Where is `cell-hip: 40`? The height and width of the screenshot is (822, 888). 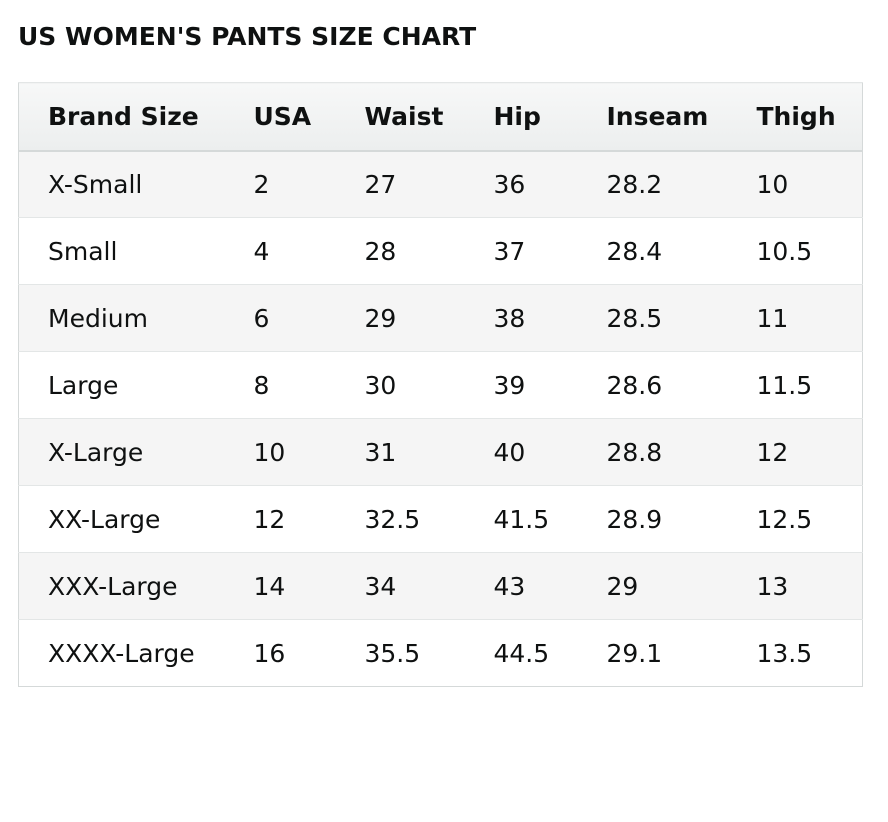 cell-hip: 40 is located at coordinates (521, 452).